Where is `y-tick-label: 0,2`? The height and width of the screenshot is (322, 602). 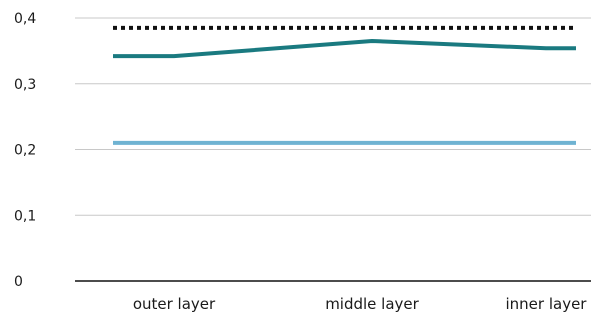
y-tick-label: 0,2 is located at coordinates (25, 151).